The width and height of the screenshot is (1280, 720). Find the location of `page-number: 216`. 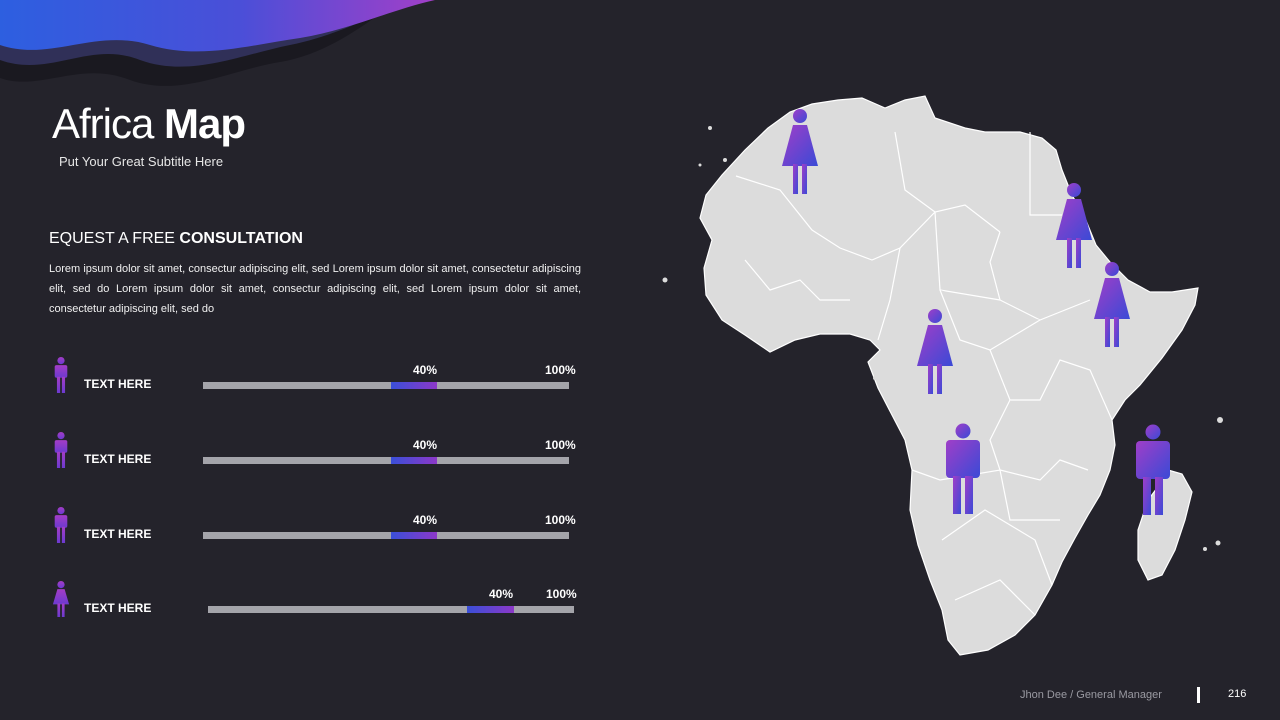

page-number: 216 is located at coordinates (1237, 694).